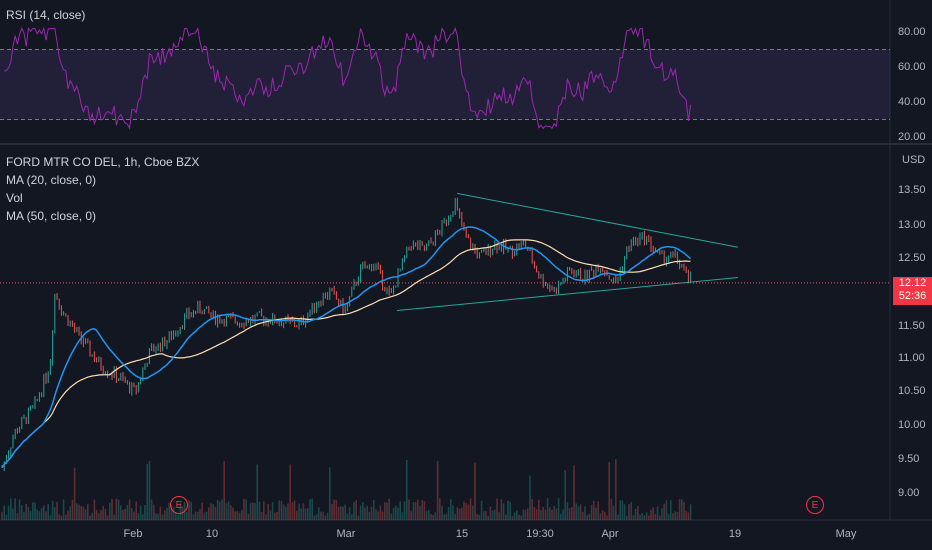 The width and height of the screenshot is (932, 550). Describe the element at coordinates (179, 505) in the screenshot. I see `earnings-marker-past: E` at that location.